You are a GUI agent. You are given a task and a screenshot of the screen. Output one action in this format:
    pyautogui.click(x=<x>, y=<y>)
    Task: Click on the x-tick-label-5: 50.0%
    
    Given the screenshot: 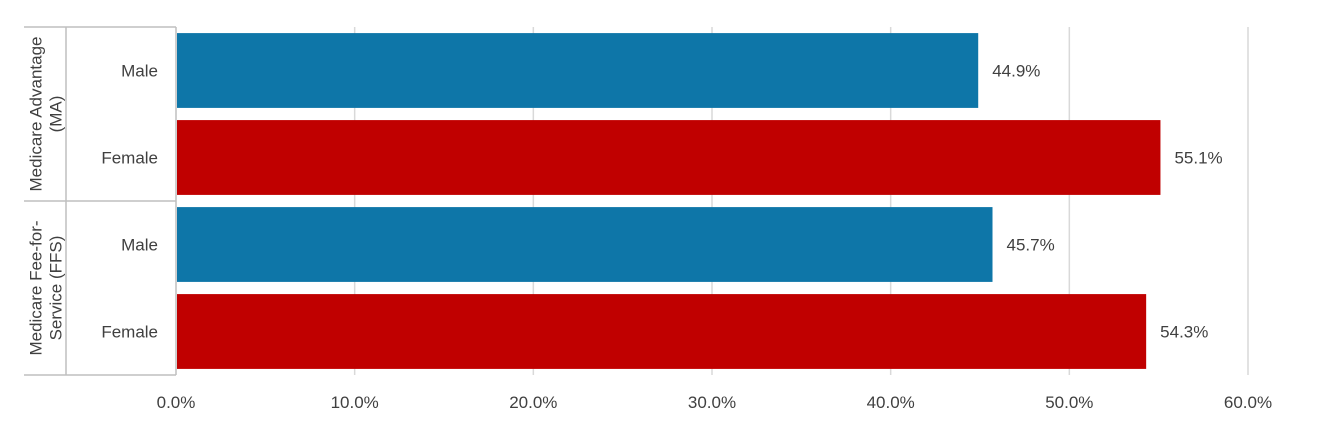 What is the action you would take?
    pyautogui.click(x=1069, y=402)
    